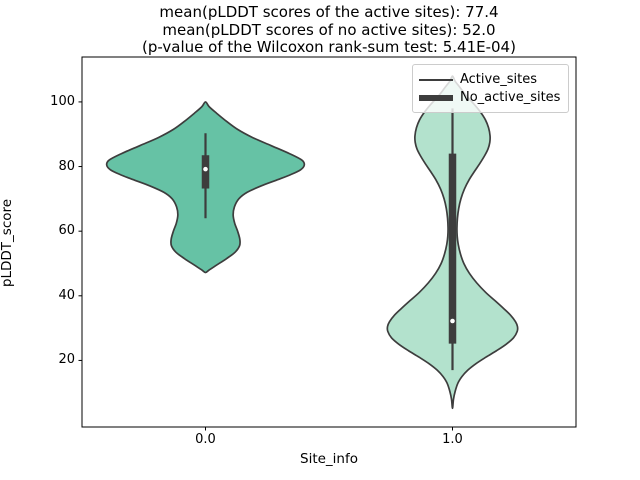 Image resolution: width=640 pixels, height=480 pixels. I want to click on thick-line-icon, so click(436, 97).